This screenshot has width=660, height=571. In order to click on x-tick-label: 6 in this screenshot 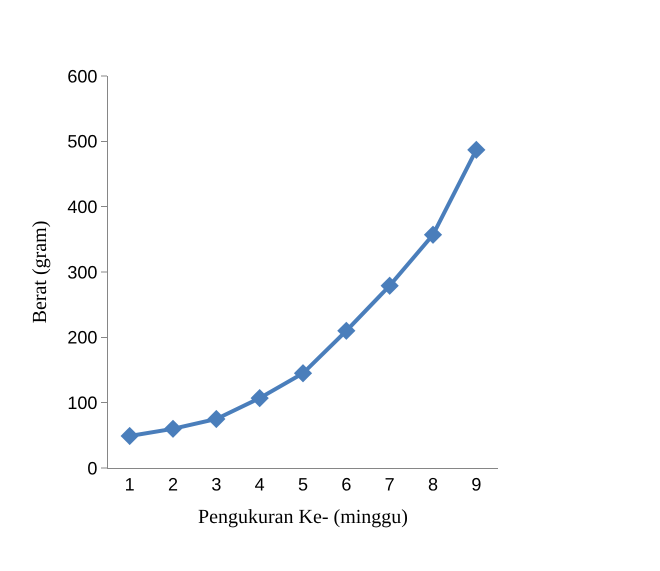, I will do `click(346, 484)`.